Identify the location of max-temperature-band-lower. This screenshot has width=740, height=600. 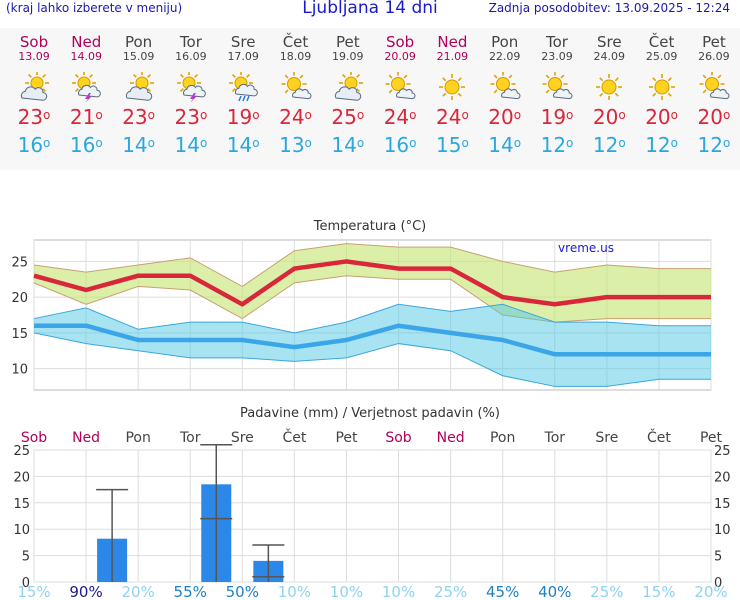
(372, 299).